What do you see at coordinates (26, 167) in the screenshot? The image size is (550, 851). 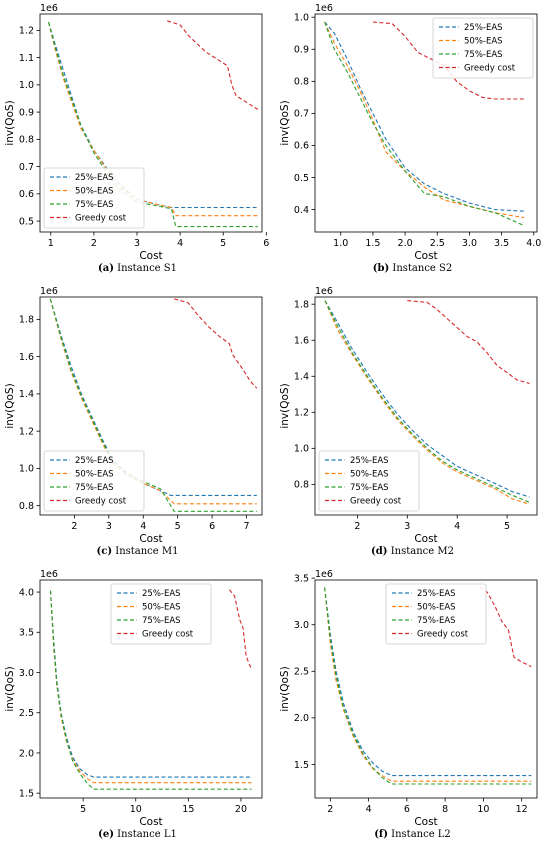 I see `y-tick-label: 0.7` at bounding box center [26, 167].